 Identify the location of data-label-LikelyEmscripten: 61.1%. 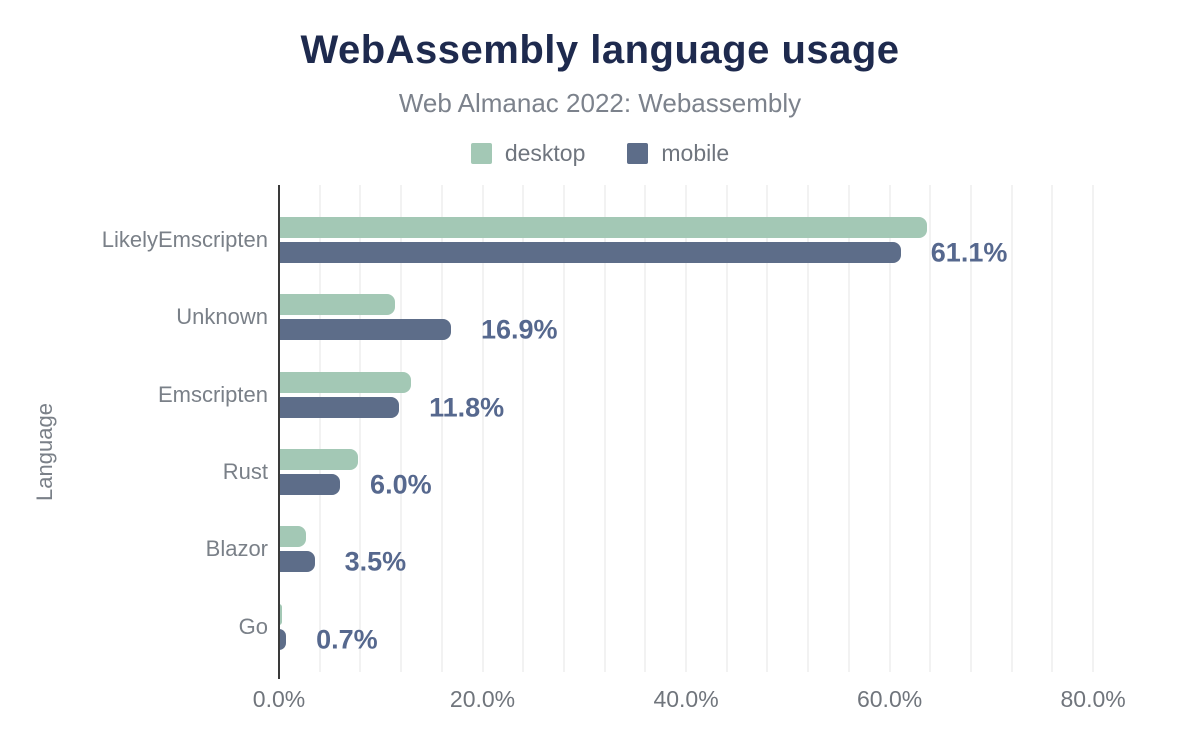
(969, 252).